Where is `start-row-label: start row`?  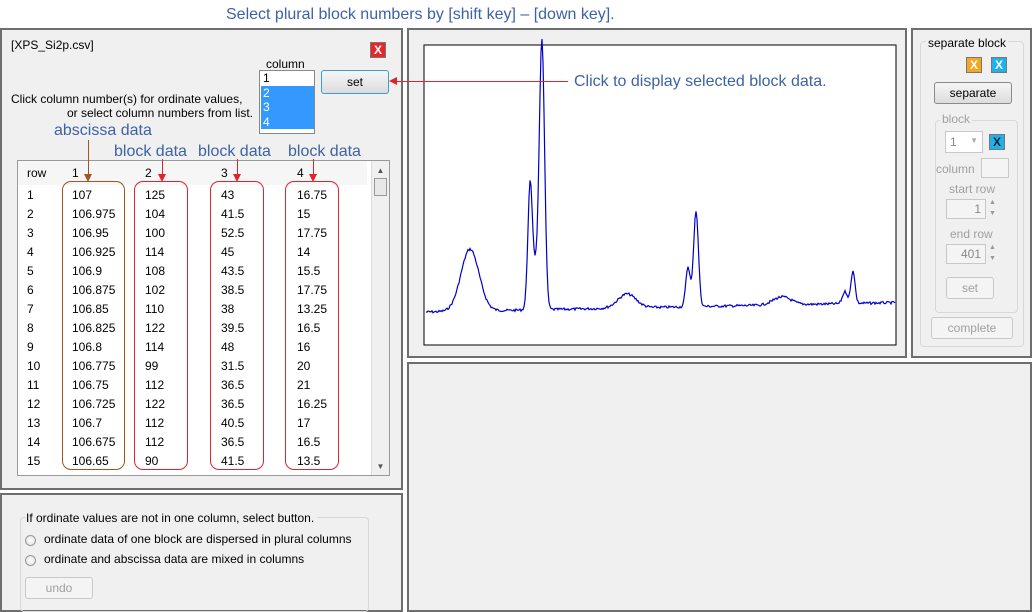
start-row-label: start row is located at coordinates (972, 189).